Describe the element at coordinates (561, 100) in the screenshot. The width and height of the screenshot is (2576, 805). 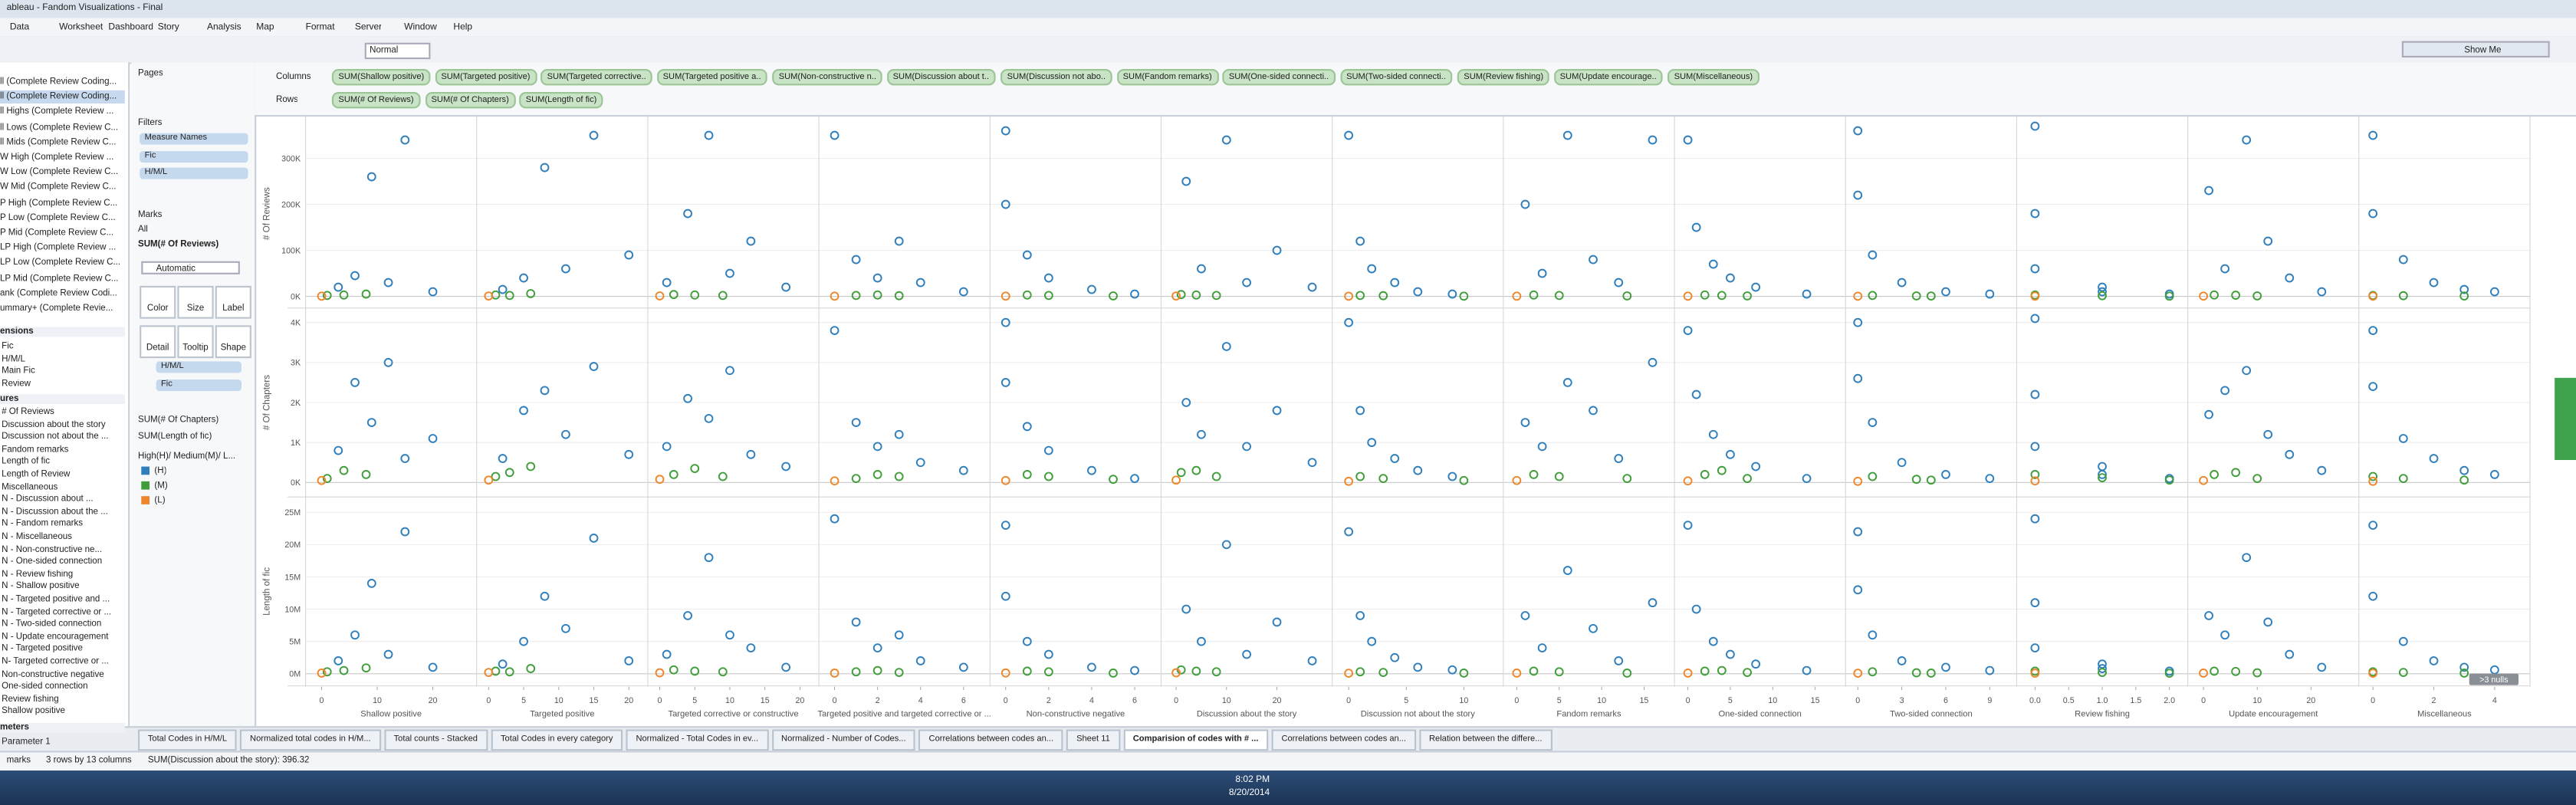
I see `row-pill: SUM(Length of fic)` at that location.